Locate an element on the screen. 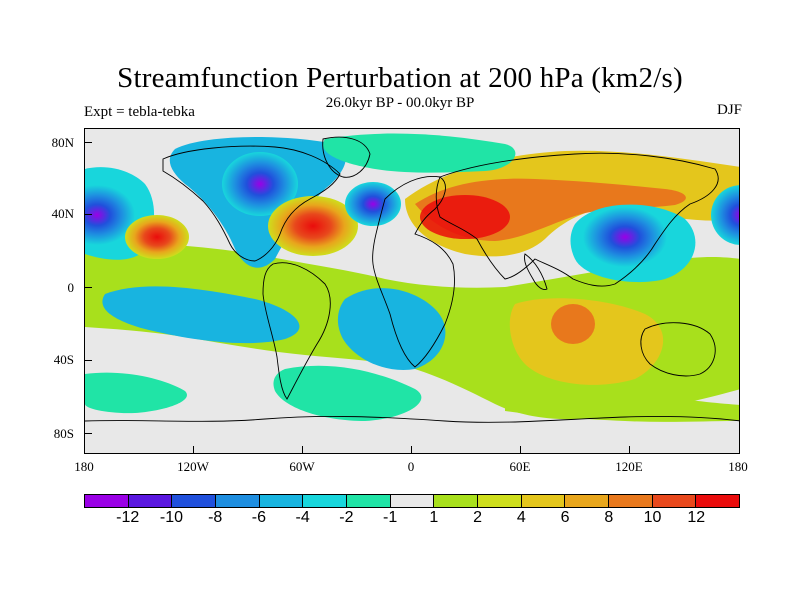 This screenshot has width=800, height=600. coast-north-america is located at coordinates (251, 203).